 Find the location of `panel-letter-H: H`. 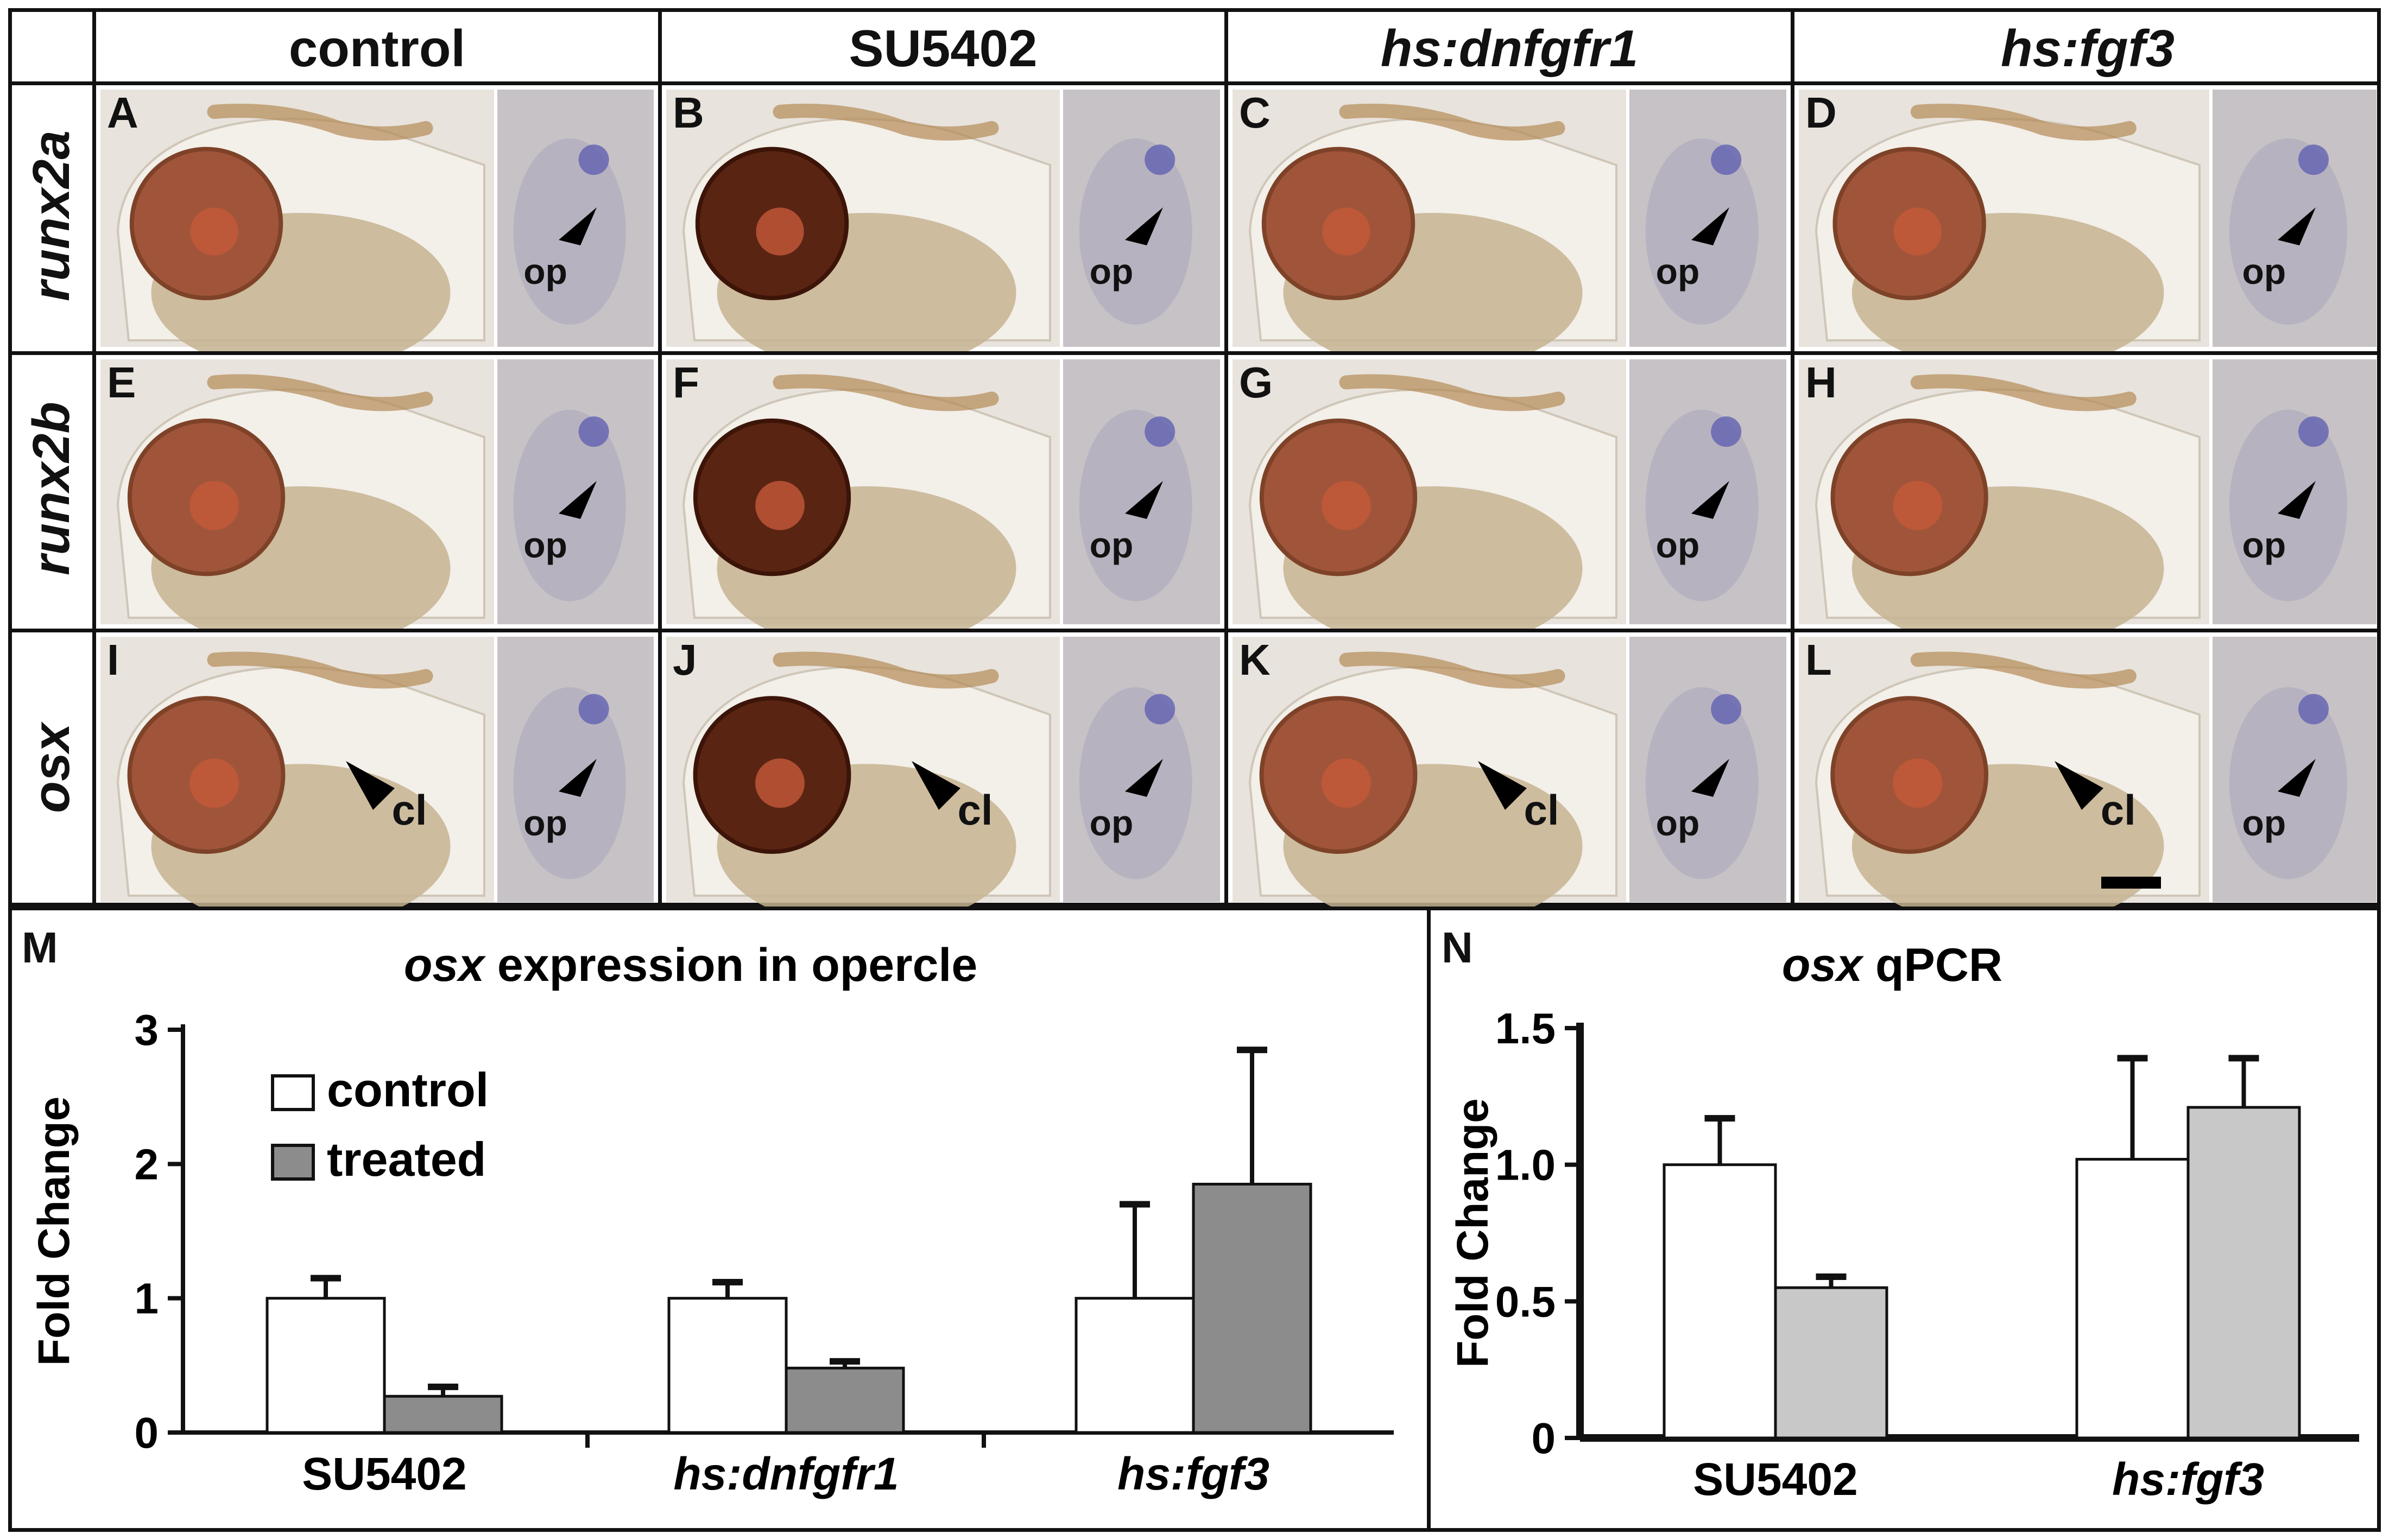

panel-letter-H: H is located at coordinates (1821, 382).